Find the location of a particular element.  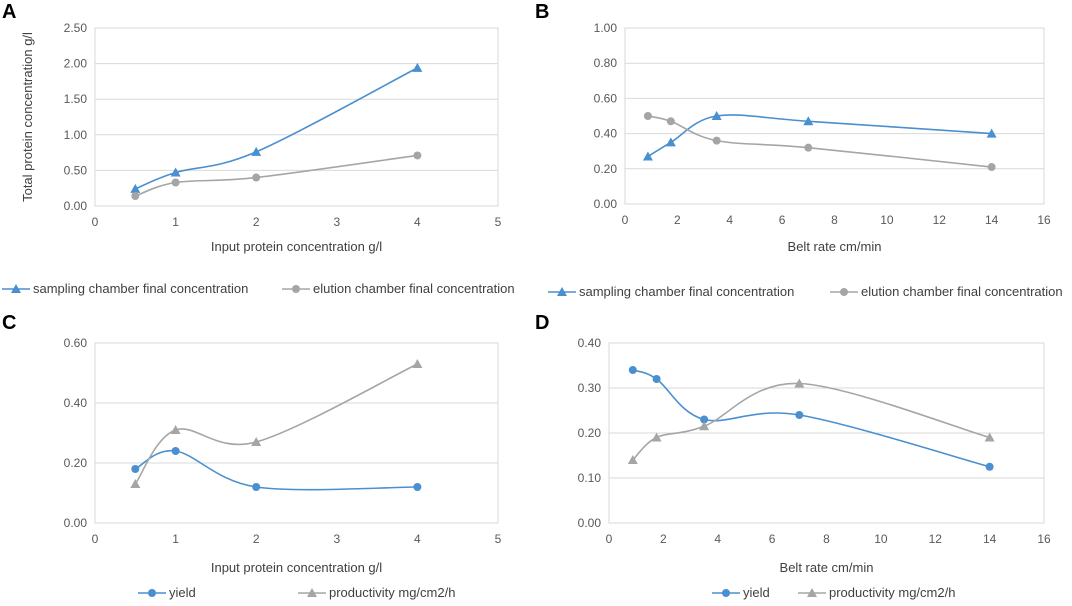

plot-frame is located at coordinates (834, 116).